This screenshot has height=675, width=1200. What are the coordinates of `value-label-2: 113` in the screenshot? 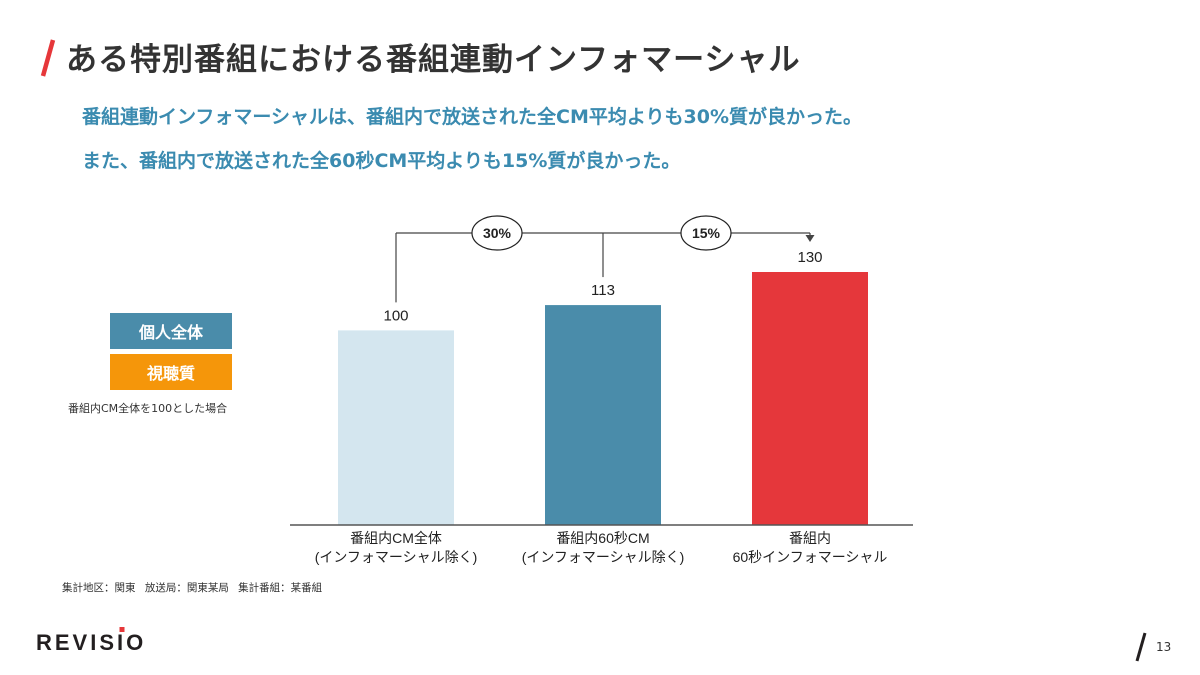 It's located at (603, 290).